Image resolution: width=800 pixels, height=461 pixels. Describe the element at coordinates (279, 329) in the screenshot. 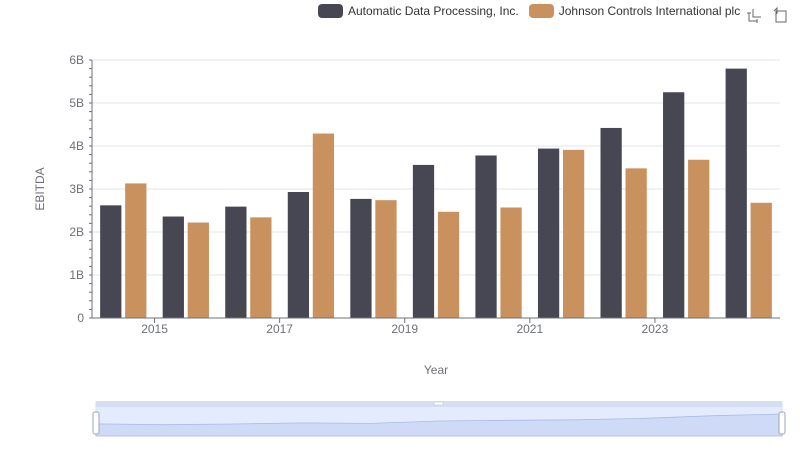

I see `x-tick-label: 2017` at that location.